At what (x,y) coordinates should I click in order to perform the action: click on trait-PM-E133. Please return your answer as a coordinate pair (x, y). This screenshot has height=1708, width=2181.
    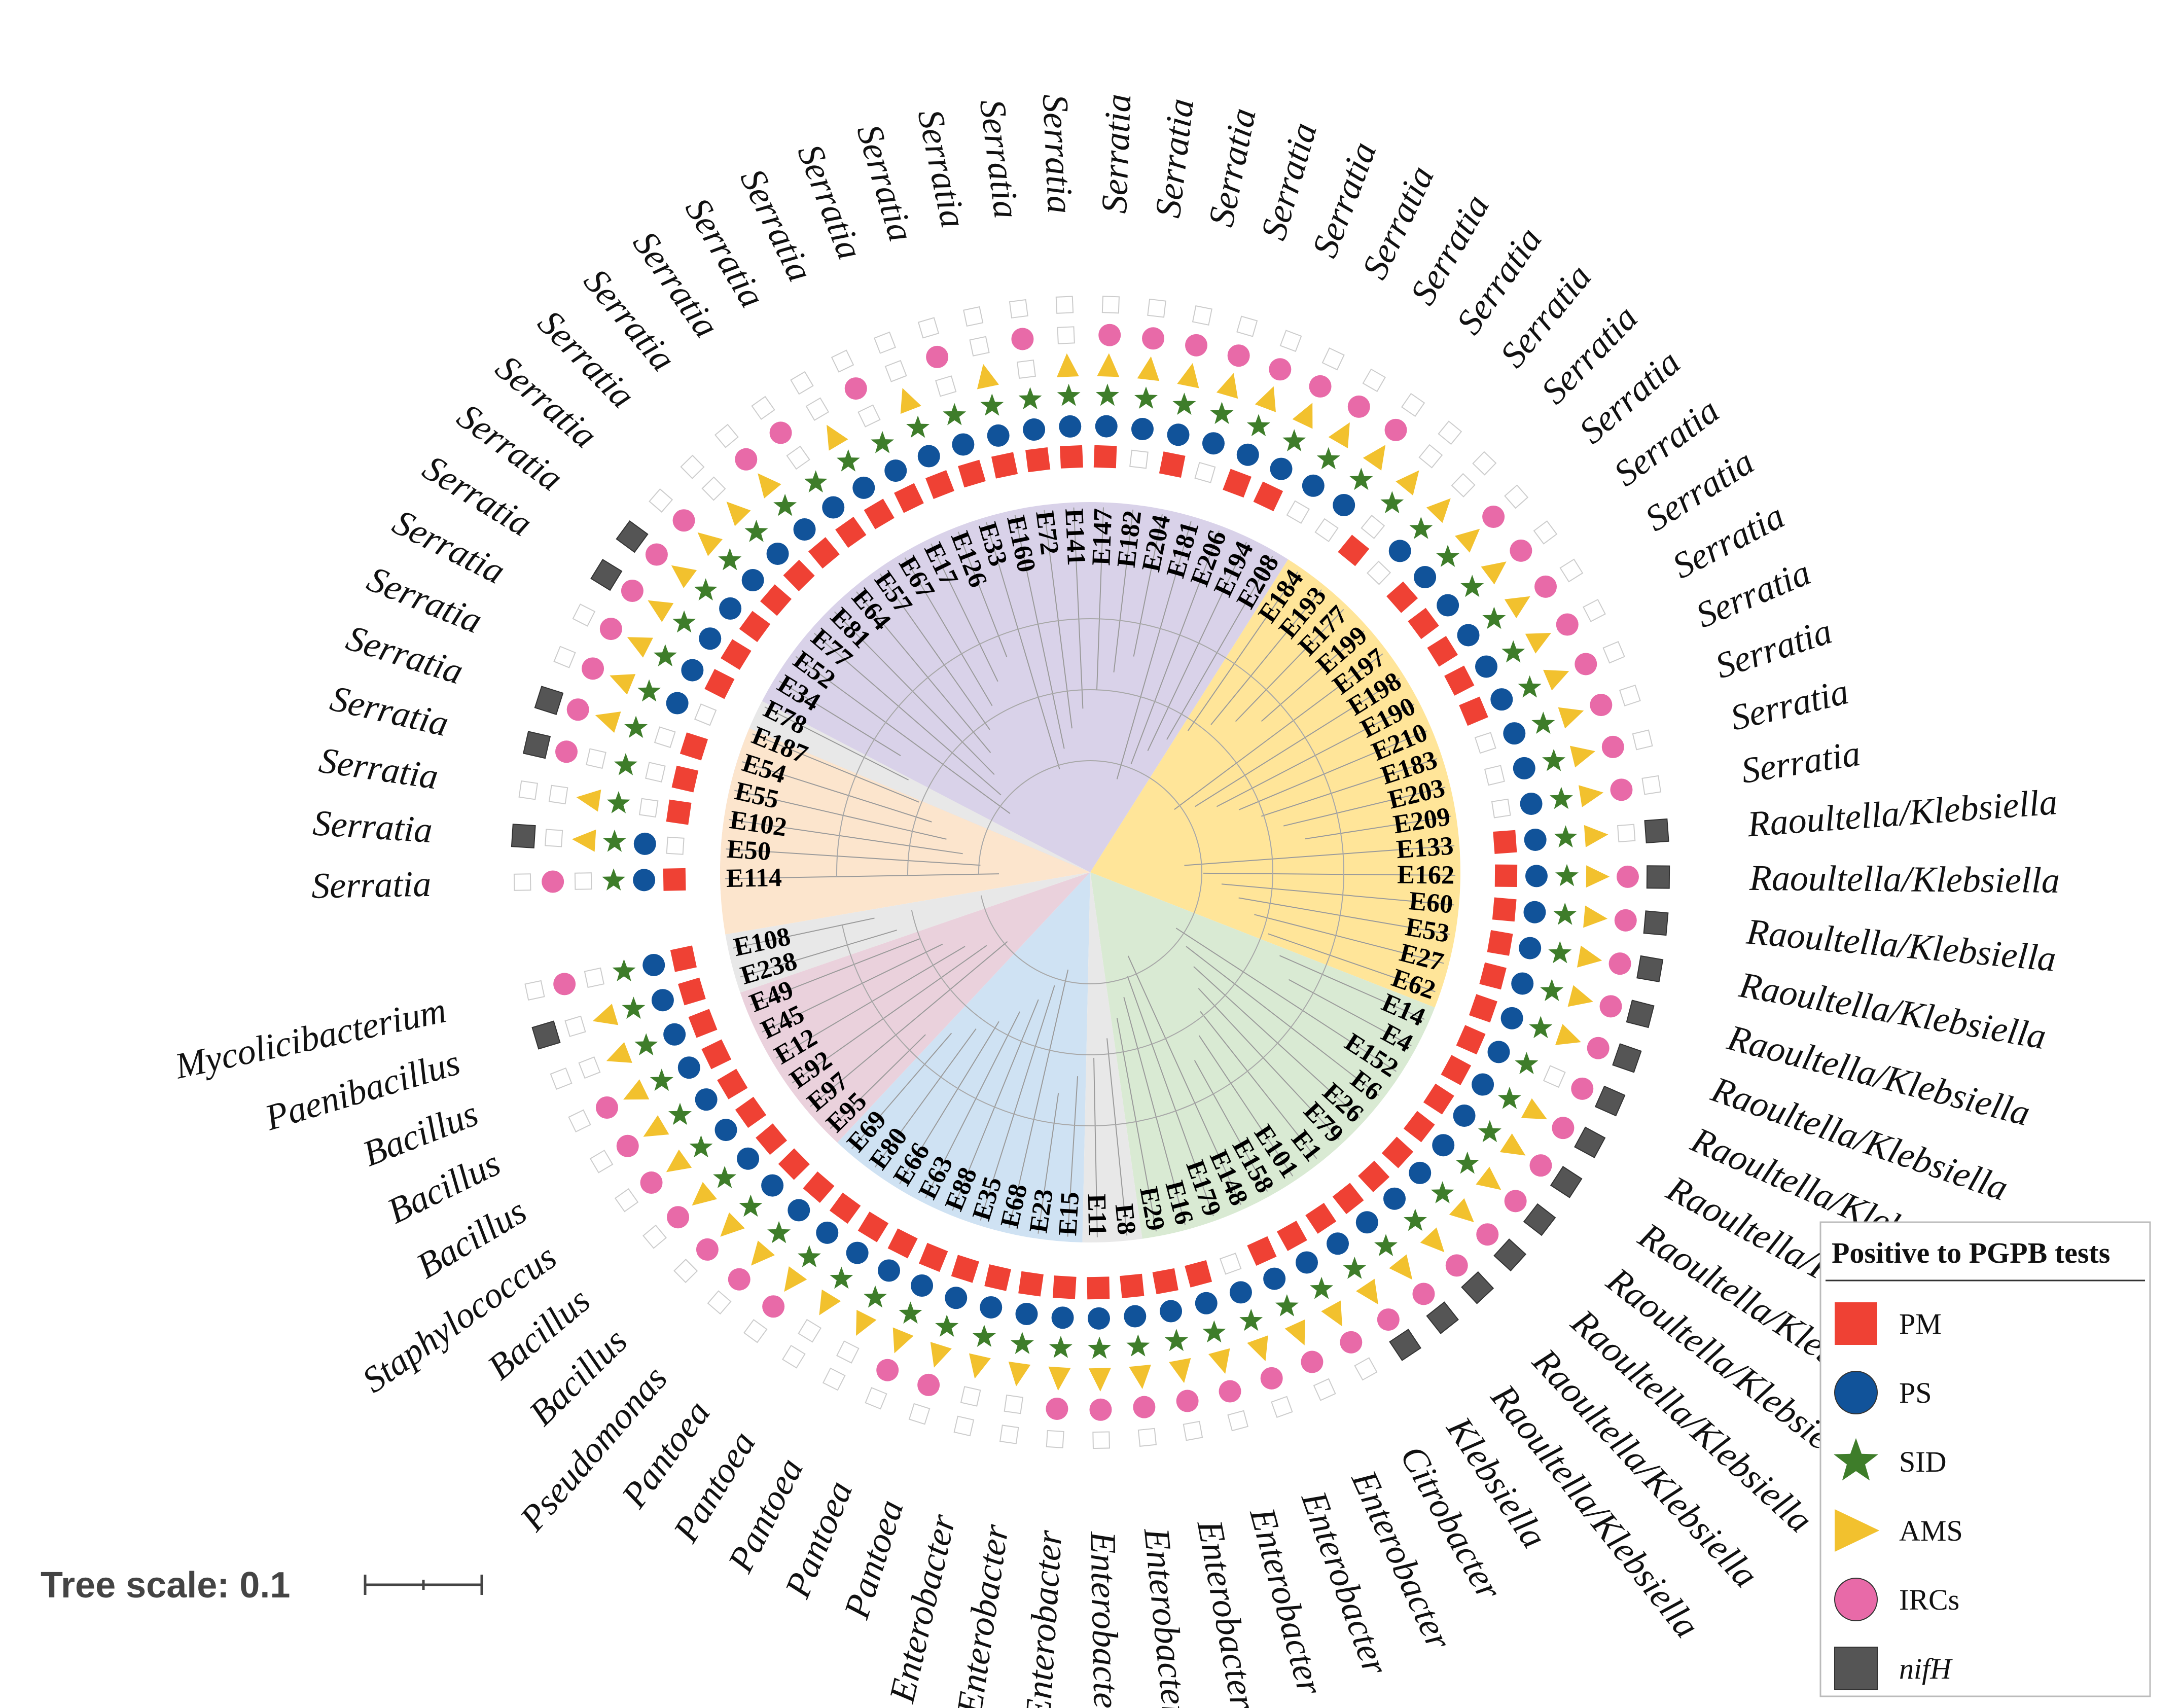
    Looking at the image, I should click on (1505, 842).